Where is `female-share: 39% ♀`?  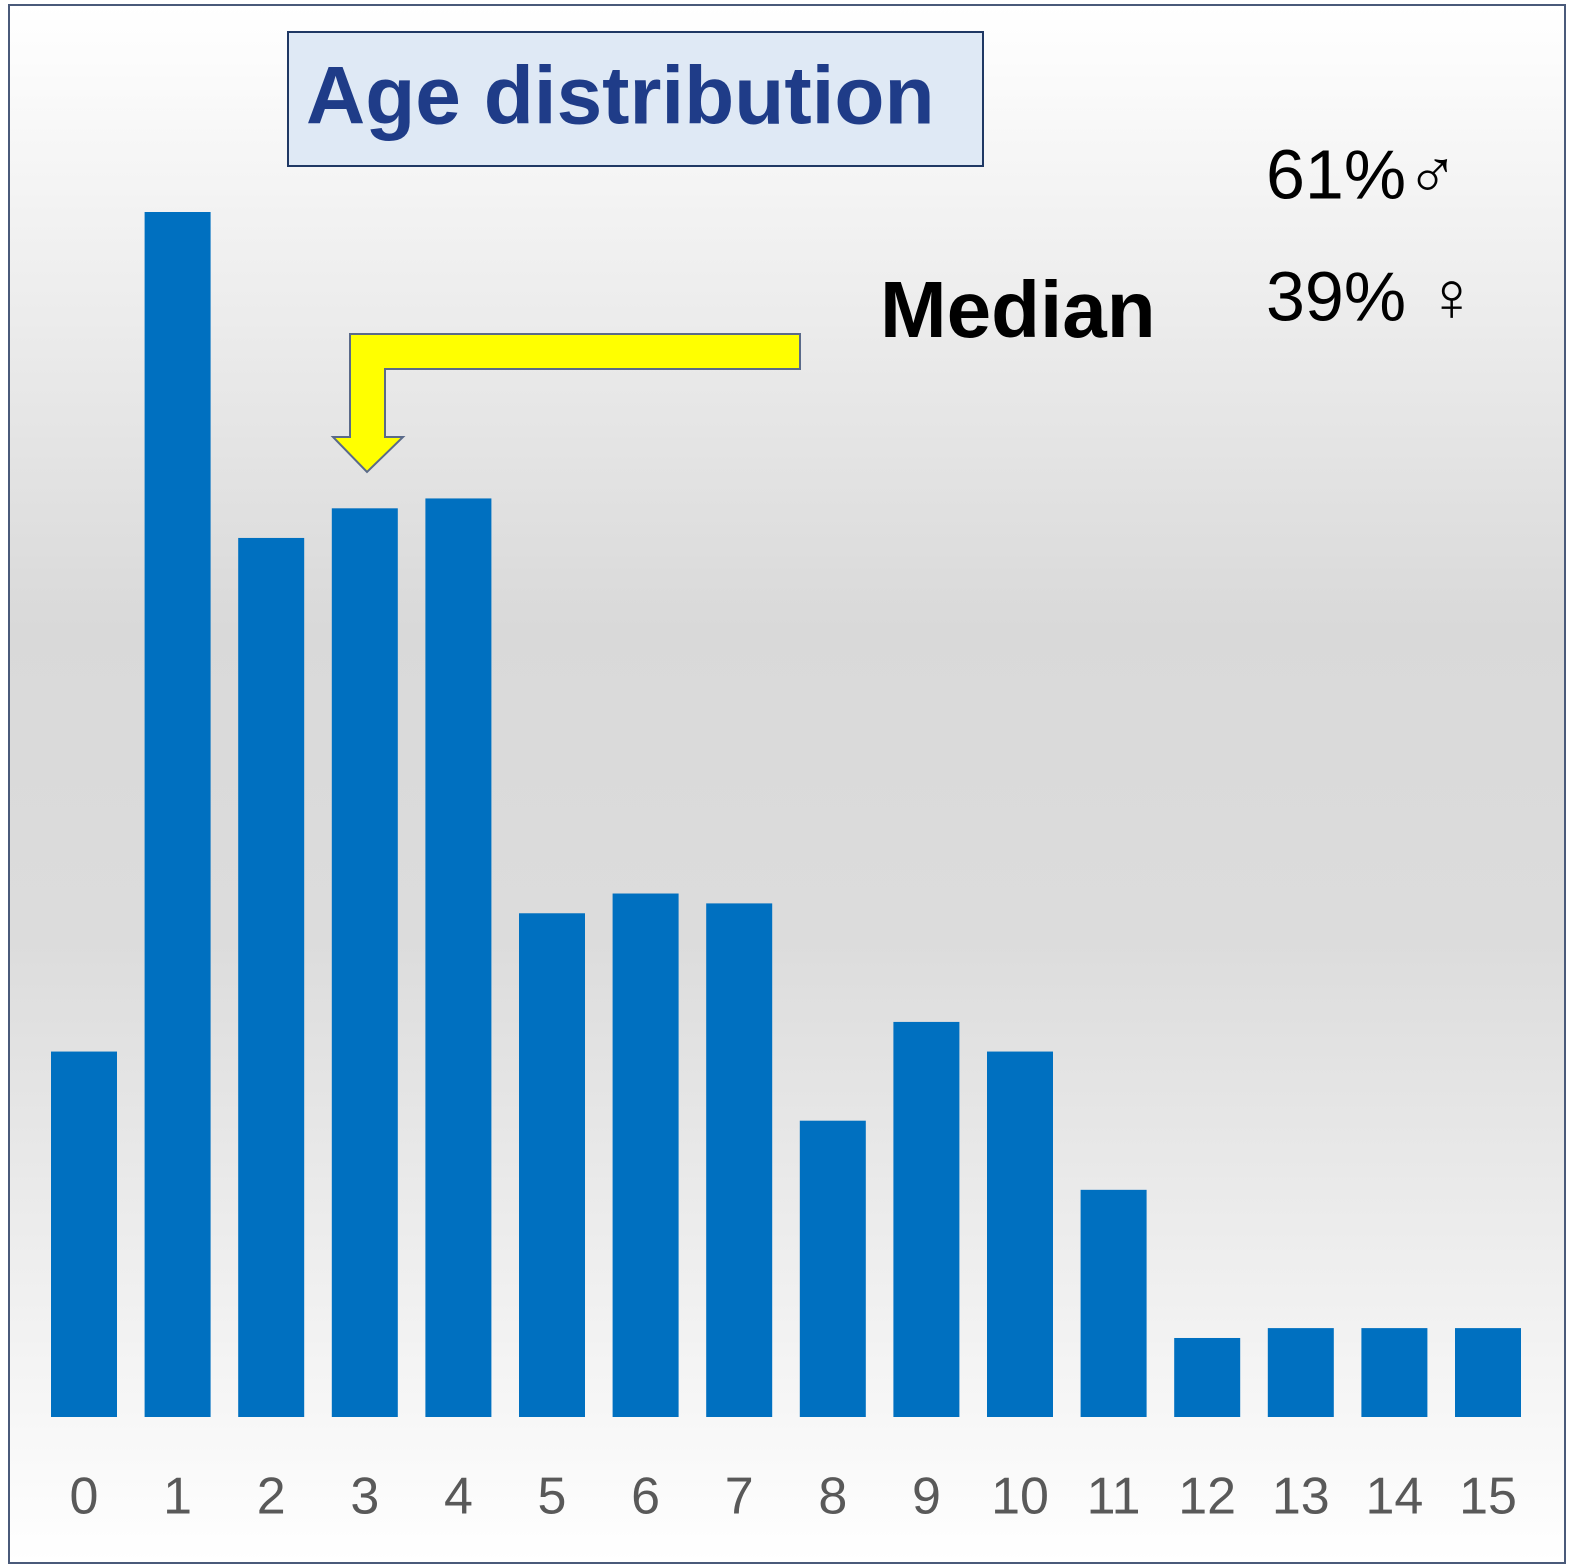 female-share: 39% ♀ is located at coordinates (1372, 296).